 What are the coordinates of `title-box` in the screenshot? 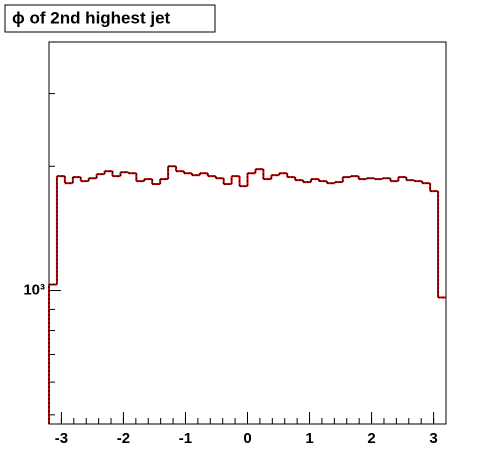 It's located at (110, 18).